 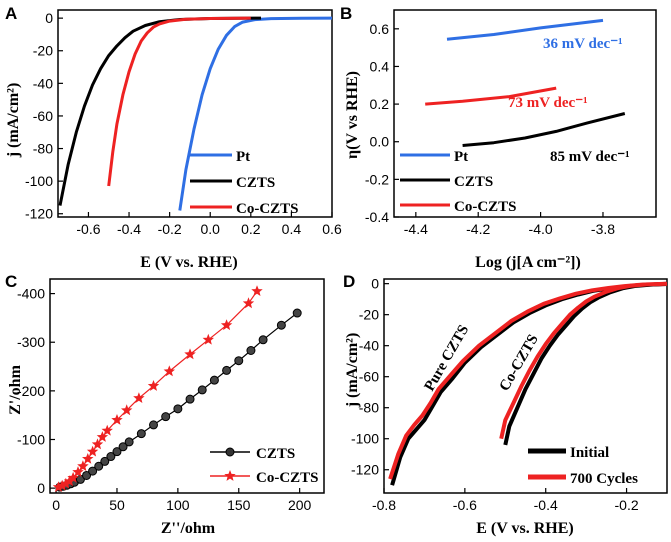 I want to click on panel-a-ytick-label: -20, so click(x=43, y=51).